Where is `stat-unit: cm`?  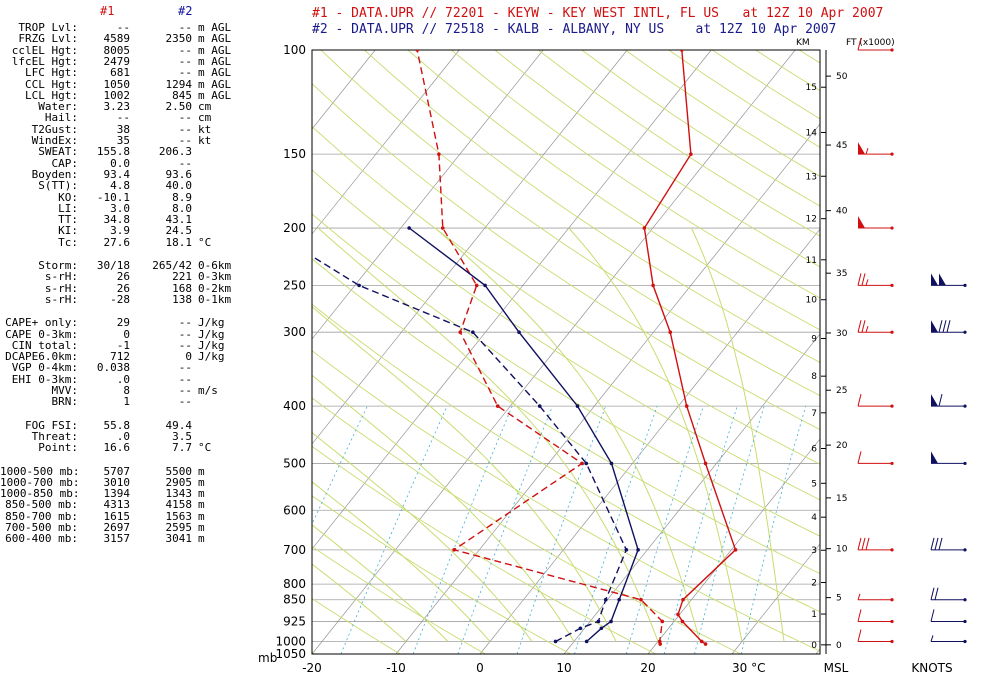
stat-unit: cm is located at coordinates (205, 107).